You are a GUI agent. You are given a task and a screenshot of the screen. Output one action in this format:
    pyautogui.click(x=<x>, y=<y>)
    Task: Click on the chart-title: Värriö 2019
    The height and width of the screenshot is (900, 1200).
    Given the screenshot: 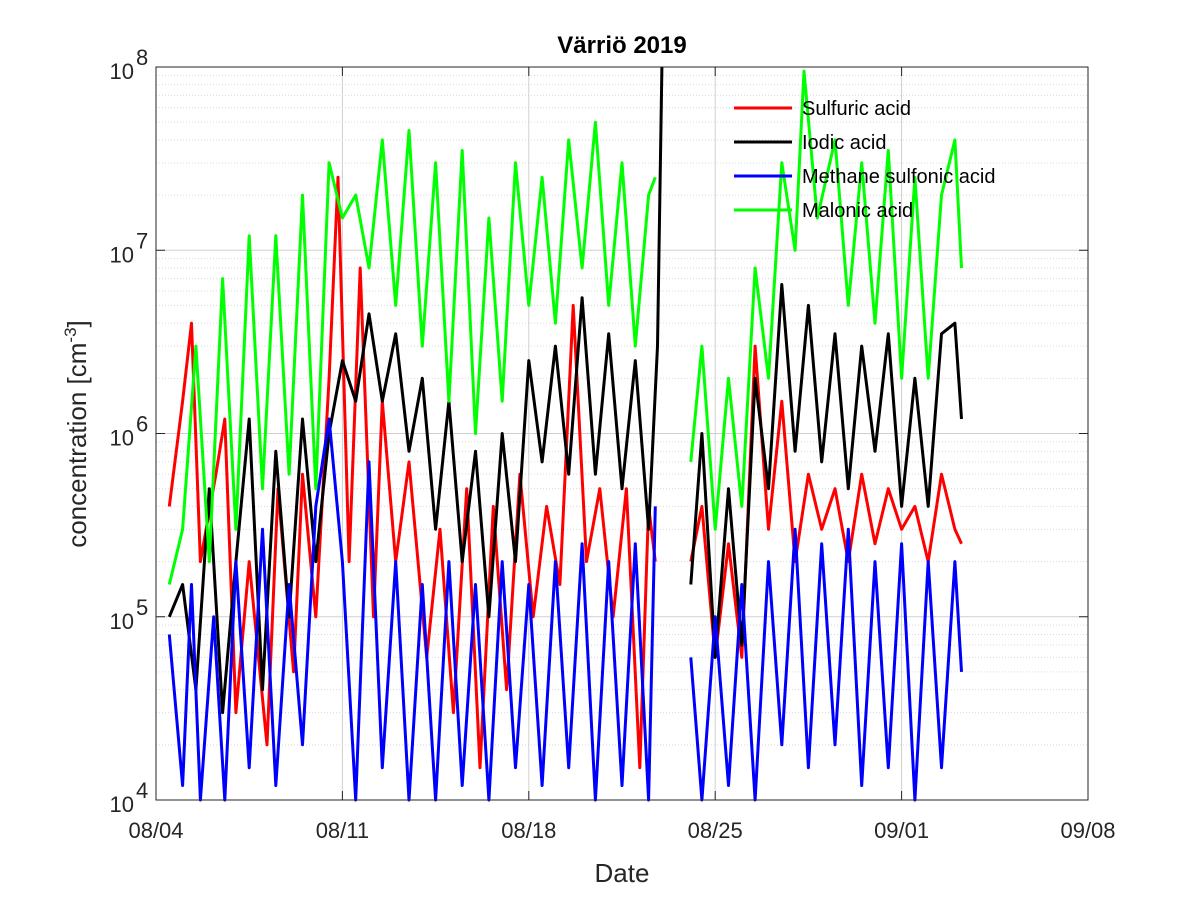 What is the action you would take?
    pyautogui.click(x=621, y=45)
    